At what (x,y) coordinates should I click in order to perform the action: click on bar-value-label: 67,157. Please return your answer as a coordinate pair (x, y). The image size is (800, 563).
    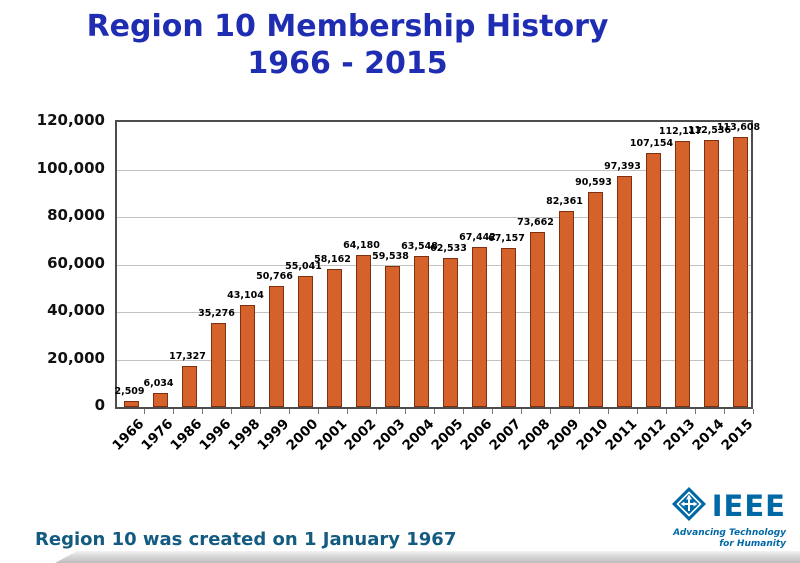
    Looking at the image, I should click on (506, 238).